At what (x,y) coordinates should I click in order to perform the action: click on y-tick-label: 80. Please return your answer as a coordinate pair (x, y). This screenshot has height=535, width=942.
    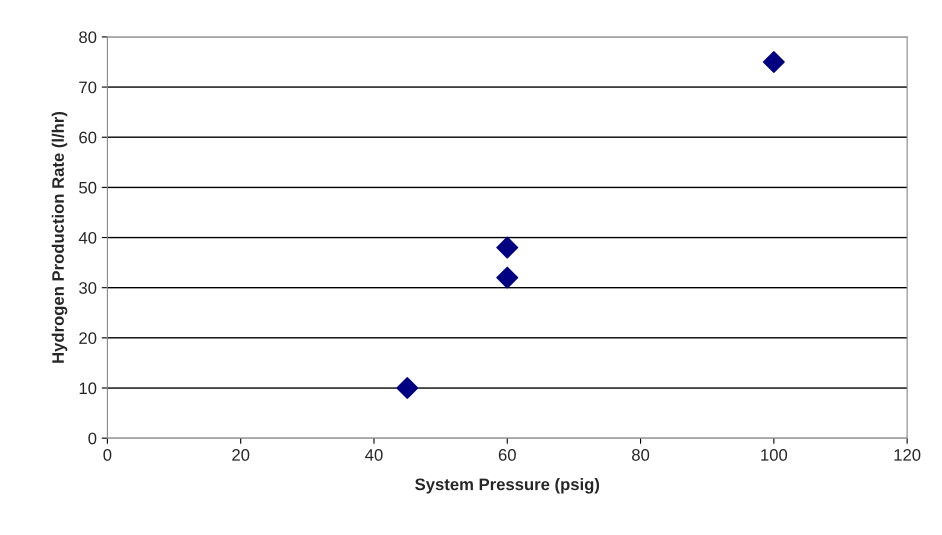
    Looking at the image, I should click on (87, 37).